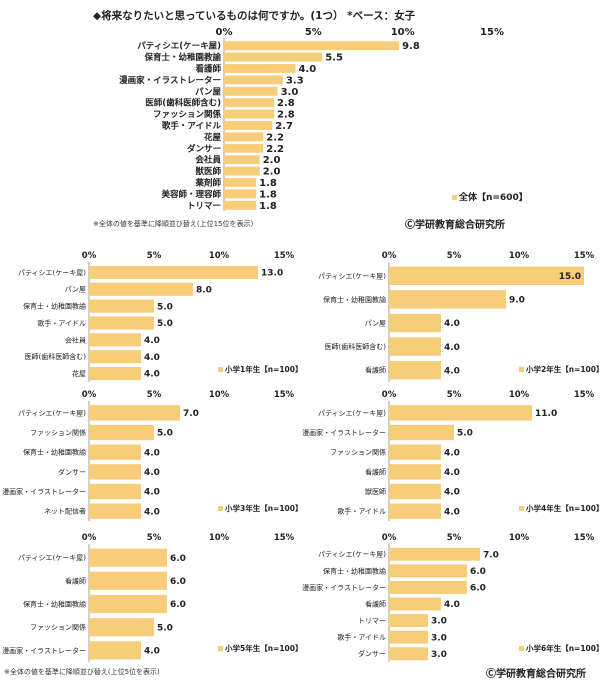  I want to click on value-label: 15.0, so click(570, 277).